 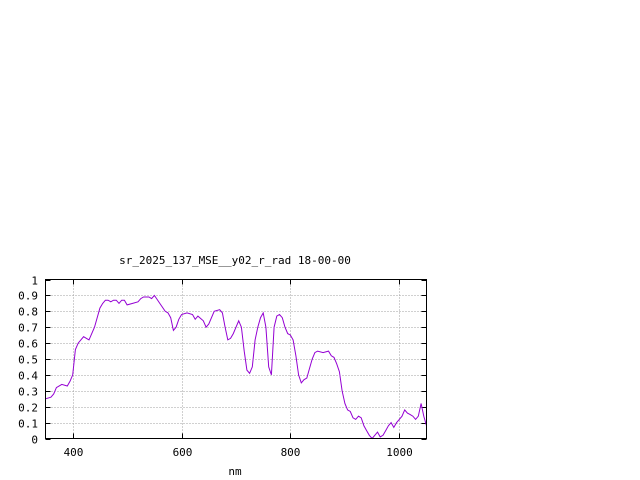 I want to click on y-tick-label: 1, so click(x=34, y=281).